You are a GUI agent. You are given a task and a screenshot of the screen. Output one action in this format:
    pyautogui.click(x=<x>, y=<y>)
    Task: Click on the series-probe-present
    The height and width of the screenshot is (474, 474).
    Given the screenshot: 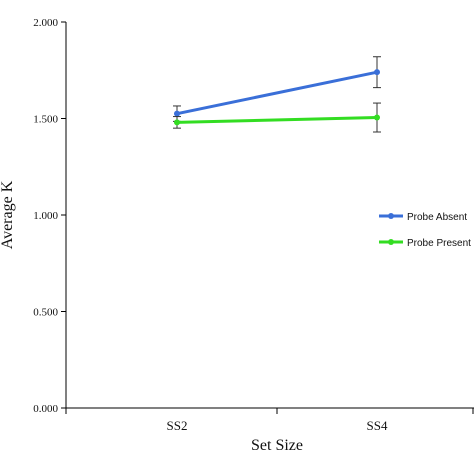 What is the action you would take?
    pyautogui.click(x=277, y=117)
    